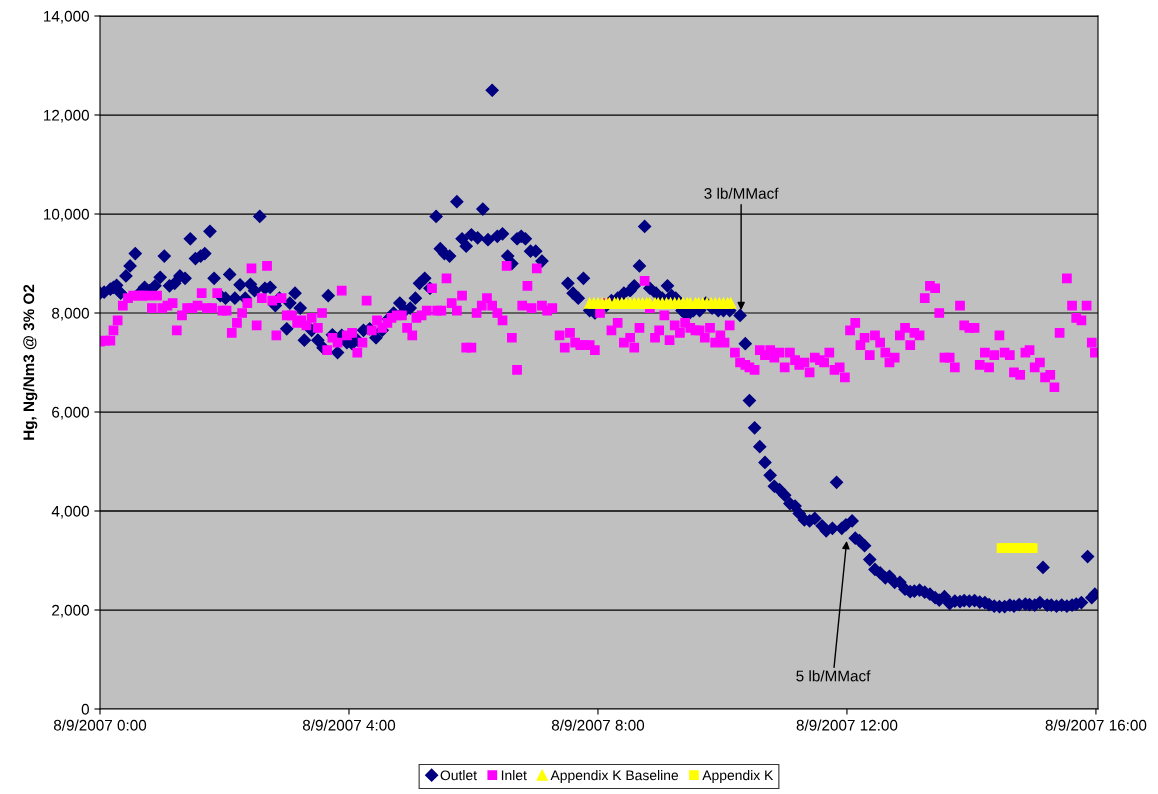 The height and width of the screenshot is (794, 1158). Describe the element at coordinates (598, 725) in the screenshot. I see `x-tick-label: 8/9/2007 8:00` at that location.